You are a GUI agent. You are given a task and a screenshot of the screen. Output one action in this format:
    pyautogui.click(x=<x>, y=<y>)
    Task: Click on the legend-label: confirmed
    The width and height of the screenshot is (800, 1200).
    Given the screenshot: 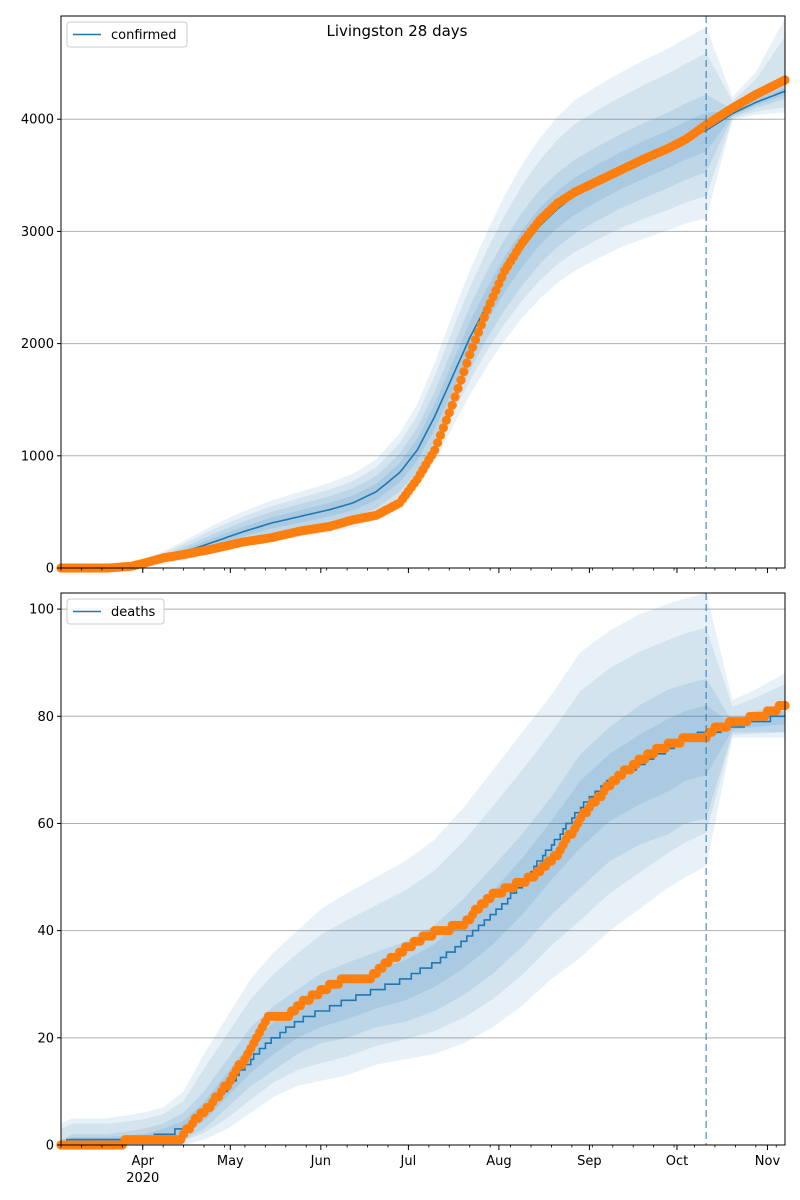 What is the action you would take?
    pyautogui.click(x=144, y=35)
    